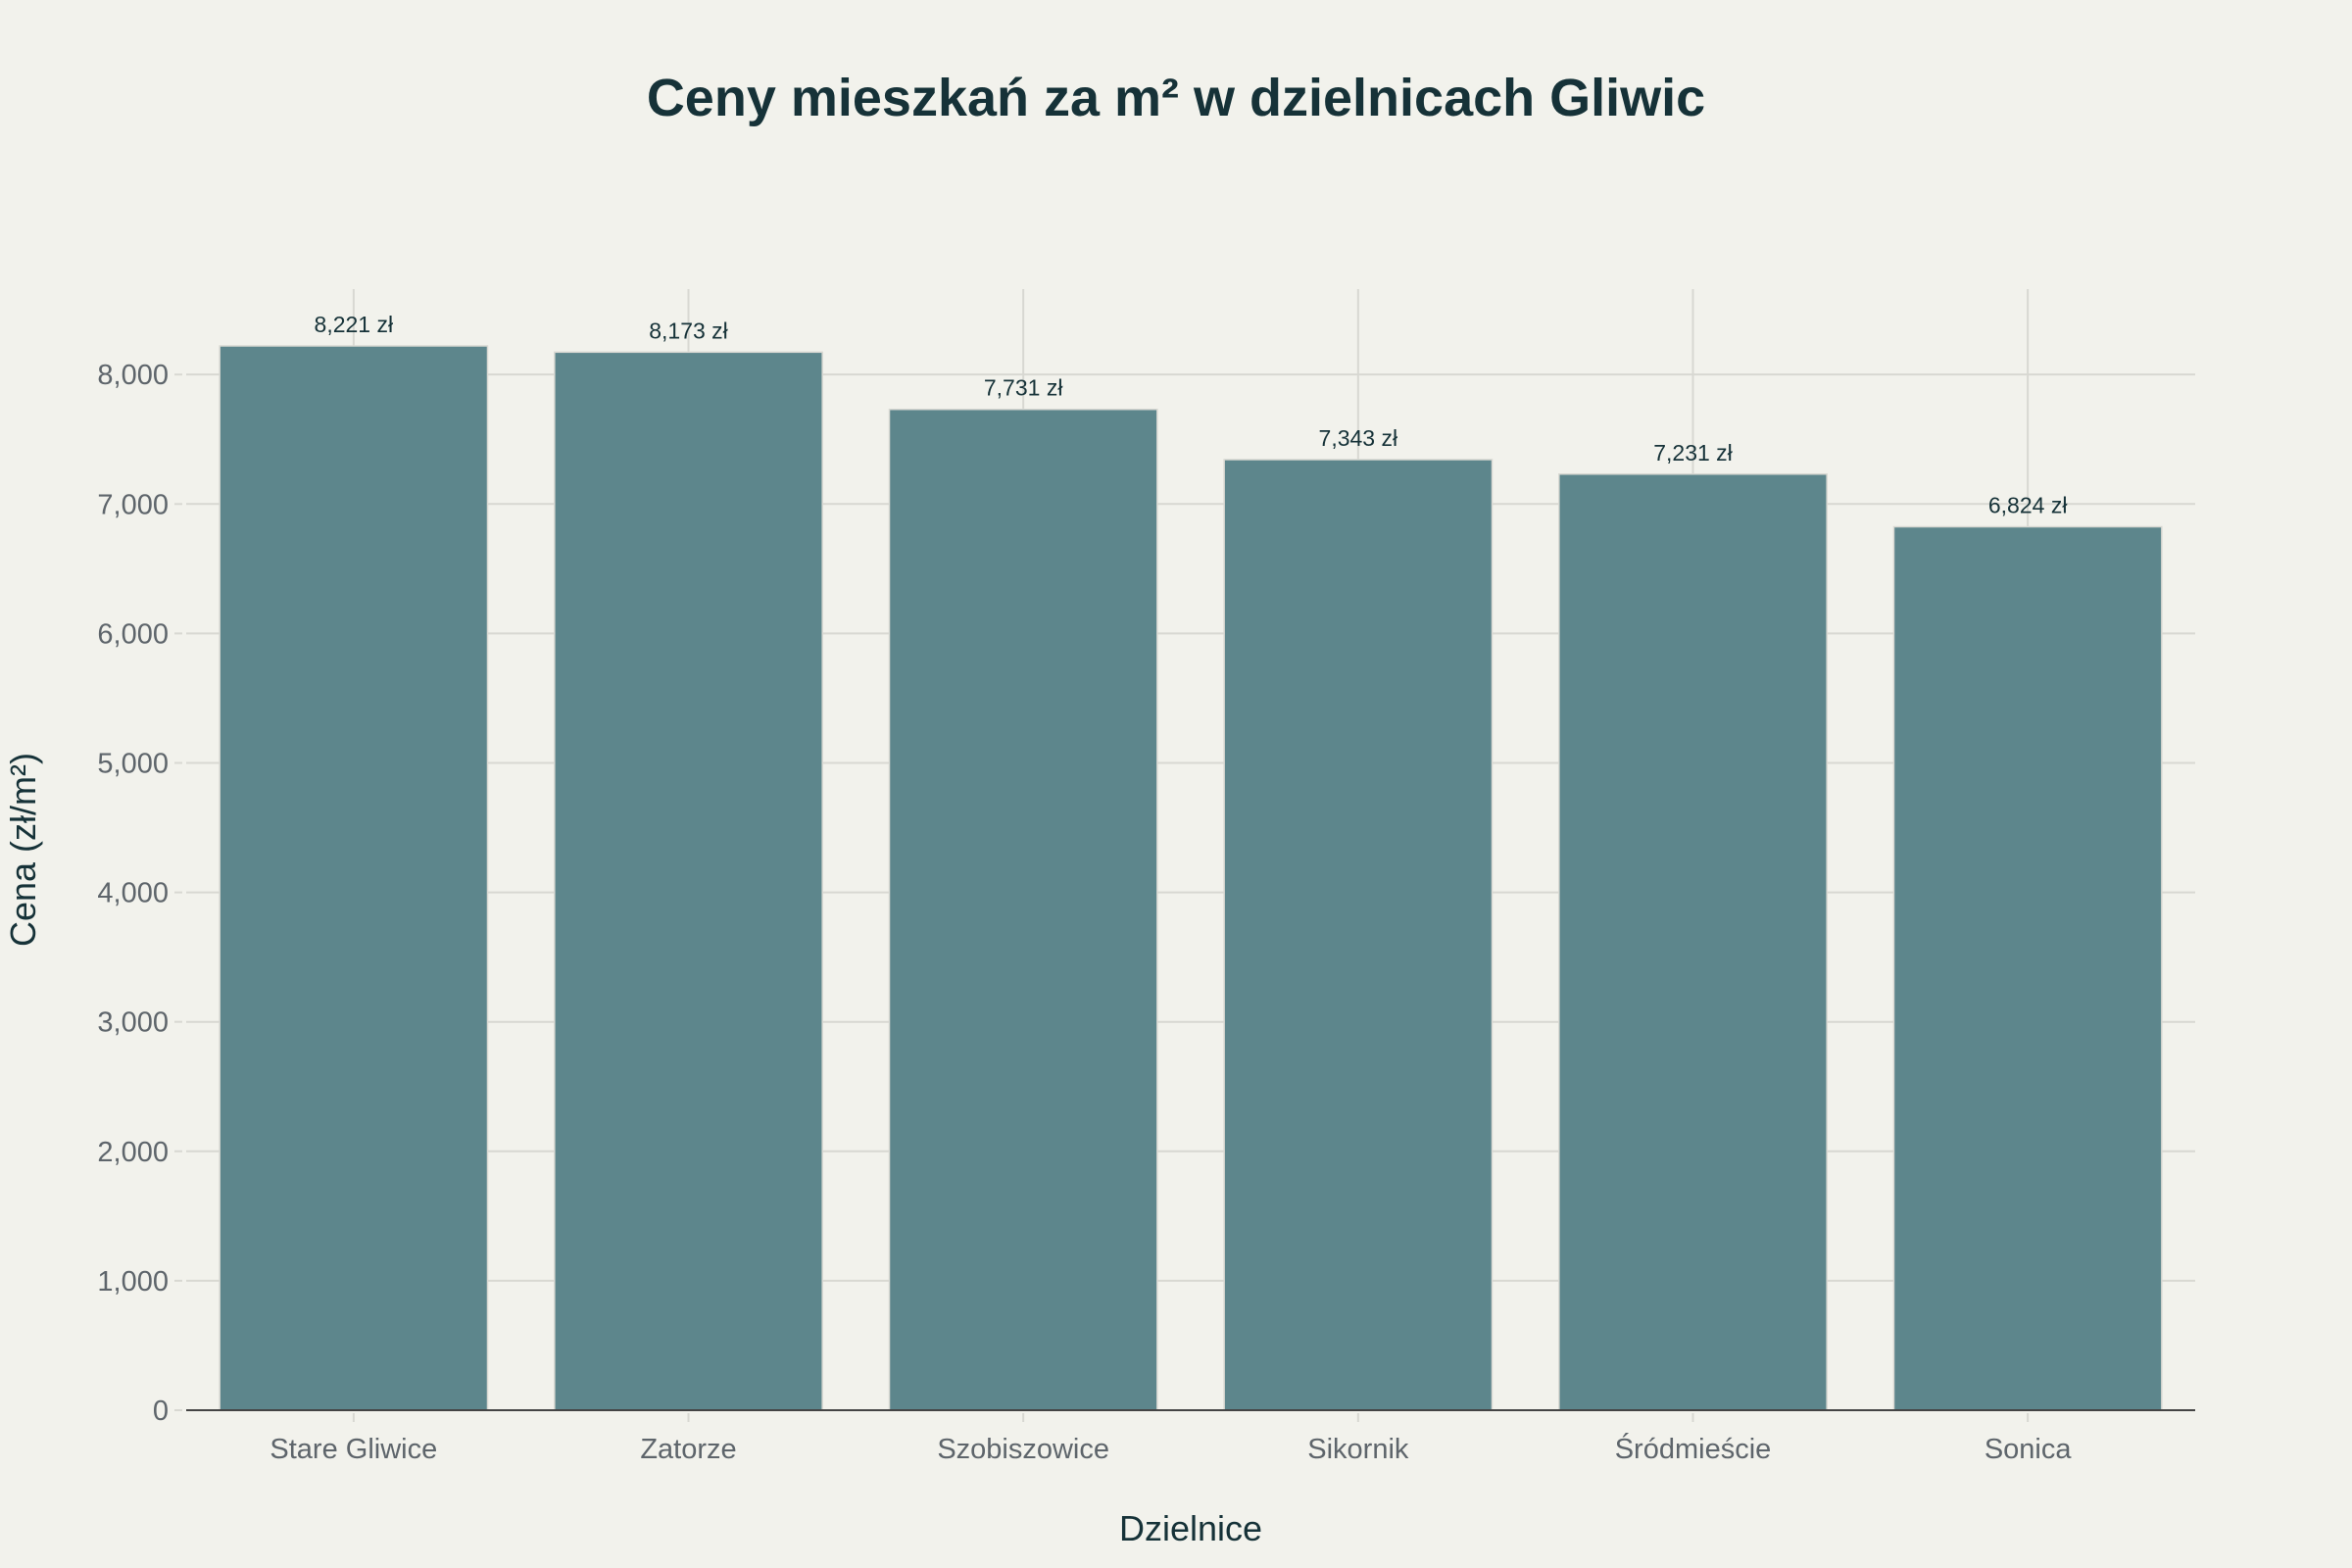  Describe the element at coordinates (2028, 506) in the screenshot. I see `data-label: 6,824 zł` at that location.